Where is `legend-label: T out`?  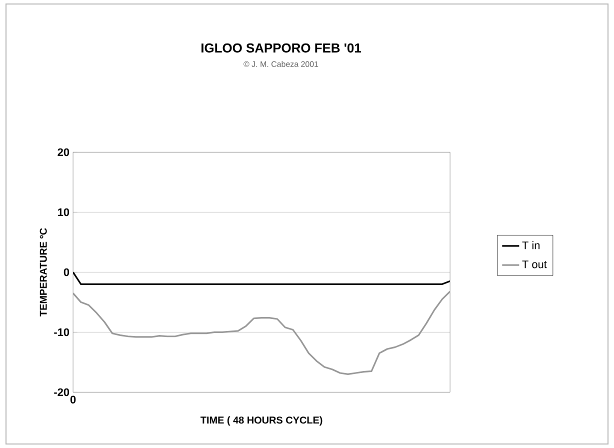 legend-label: T out is located at coordinates (534, 264).